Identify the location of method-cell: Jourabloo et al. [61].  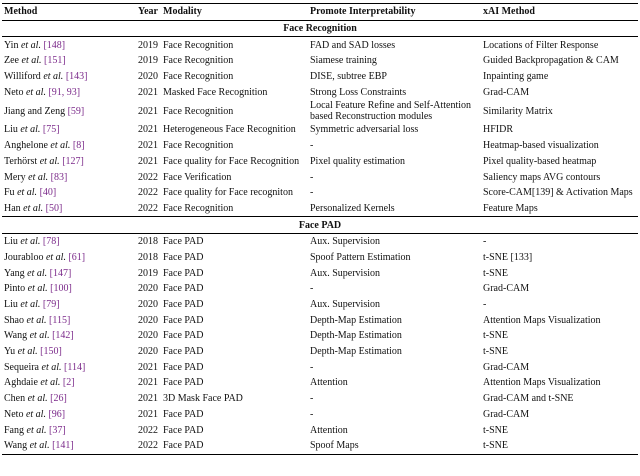
(69, 258).